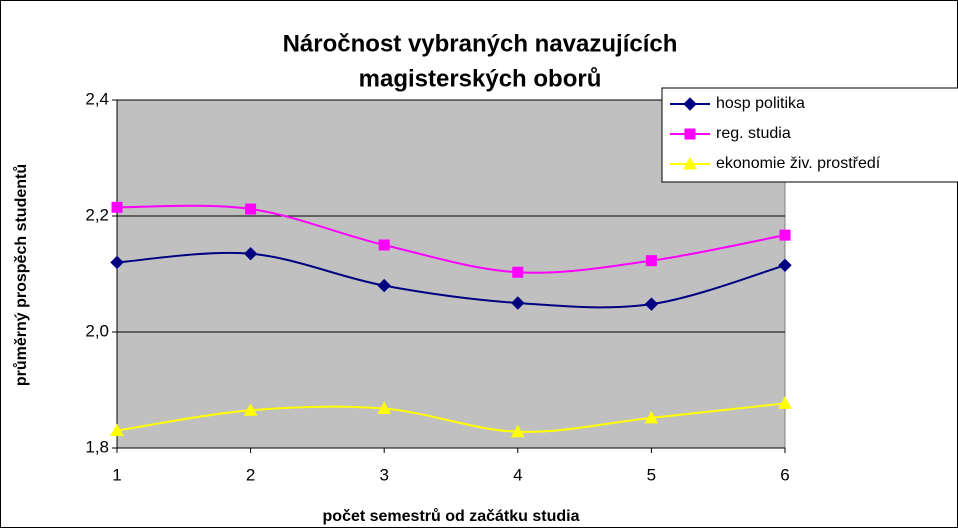 Image resolution: width=958 pixels, height=528 pixels. Describe the element at coordinates (809, 135) in the screenshot. I see `legend-box` at that location.